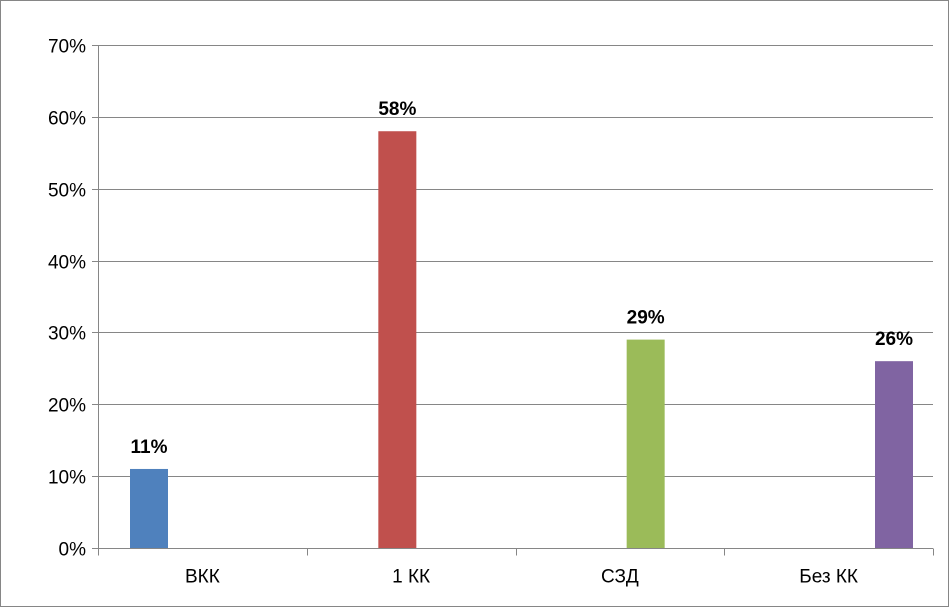 Image resolution: width=949 pixels, height=607 pixels. I want to click on y-tick-label: 0%, so click(73, 550).